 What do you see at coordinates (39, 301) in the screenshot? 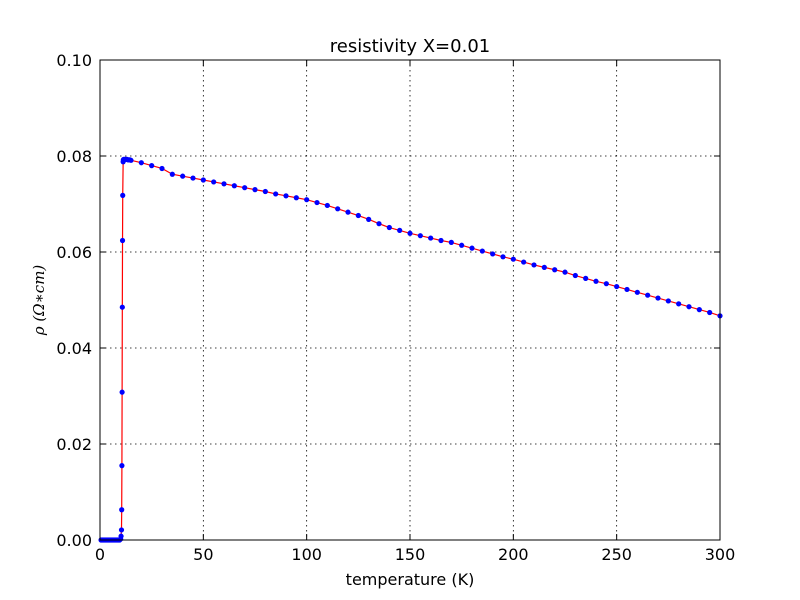
I see `y-axis-label: ρ (Ω∗cm)` at bounding box center [39, 301].